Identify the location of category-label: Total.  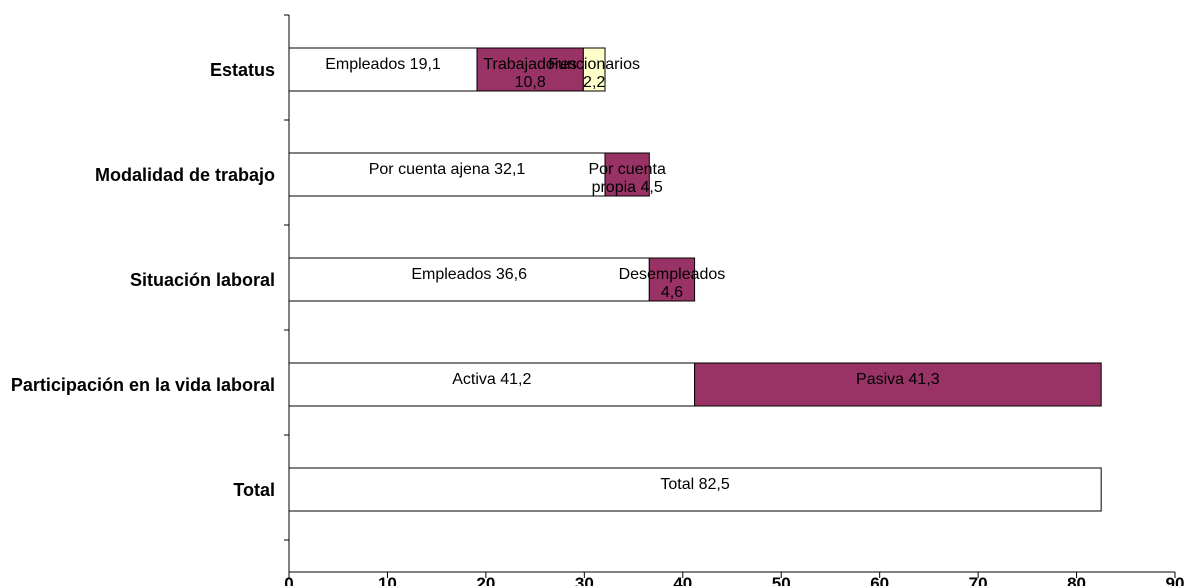
(254, 489).